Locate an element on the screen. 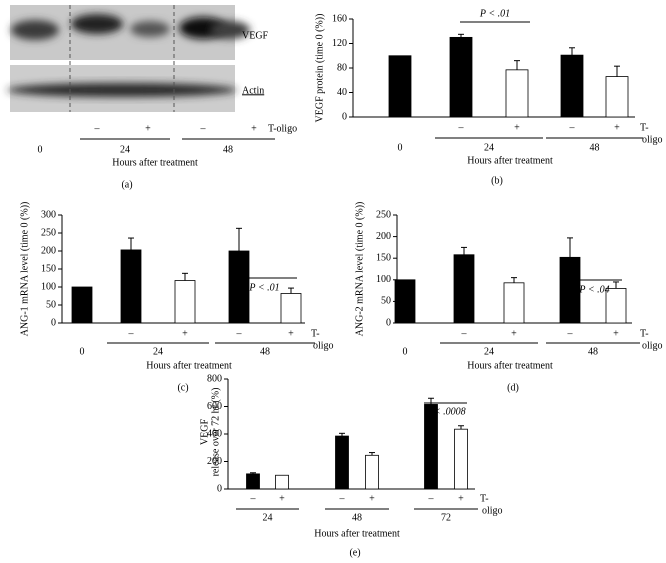 The height and width of the screenshot is (563, 666). y-tick-label: 40 is located at coordinates (342, 92).